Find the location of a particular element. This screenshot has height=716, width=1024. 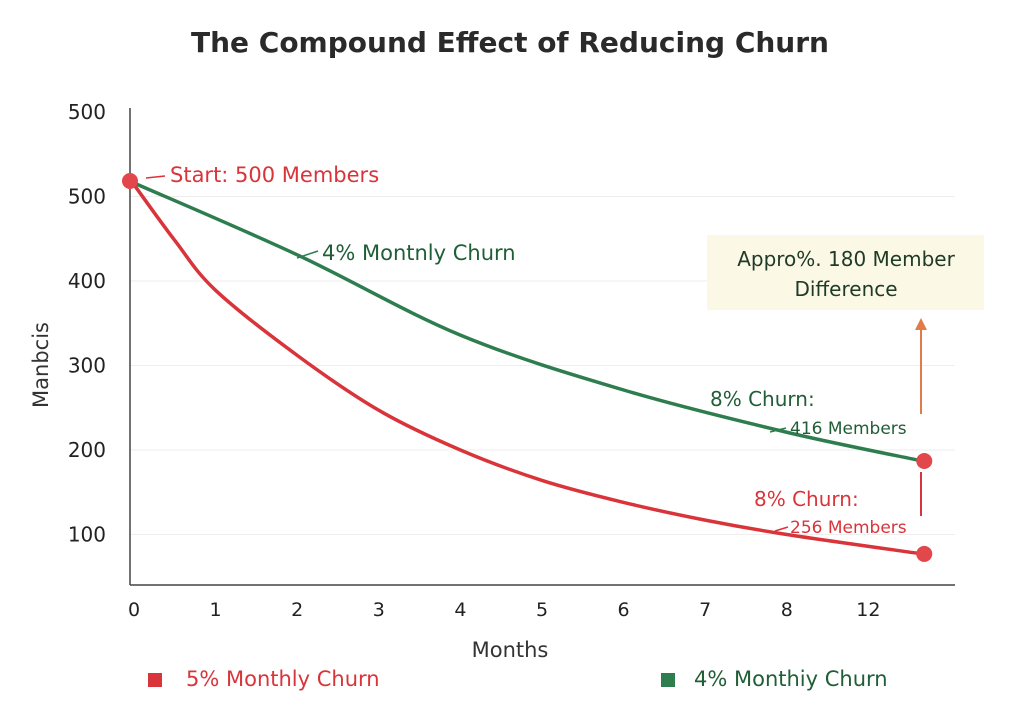

difference-annotation-2: Difference is located at coordinates (845, 289).